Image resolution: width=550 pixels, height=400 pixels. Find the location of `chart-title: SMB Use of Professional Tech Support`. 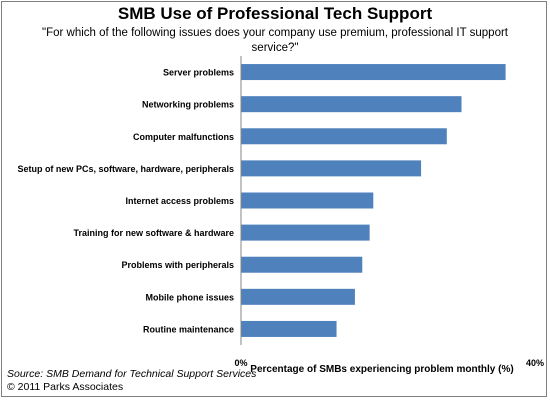

chart-title: SMB Use of Professional Tech Support is located at coordinates (275, 13).